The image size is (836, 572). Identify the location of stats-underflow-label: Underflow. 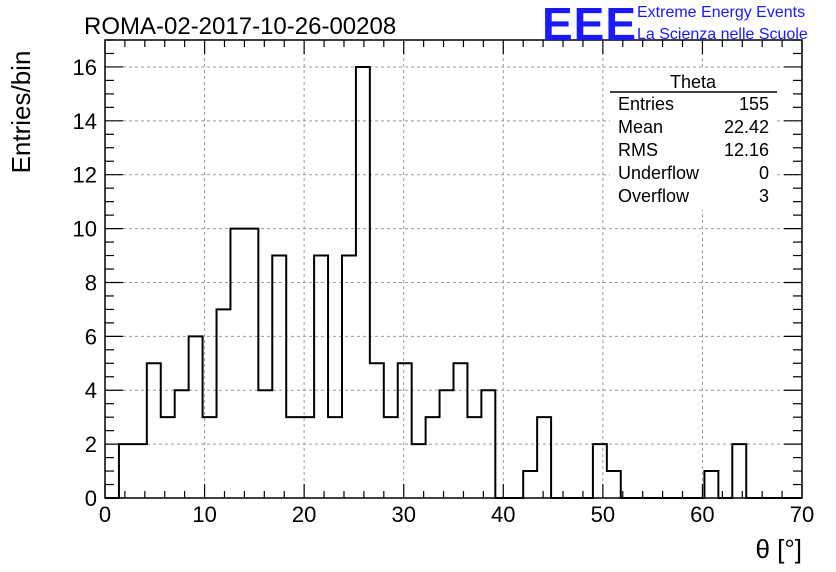
(659, 173).